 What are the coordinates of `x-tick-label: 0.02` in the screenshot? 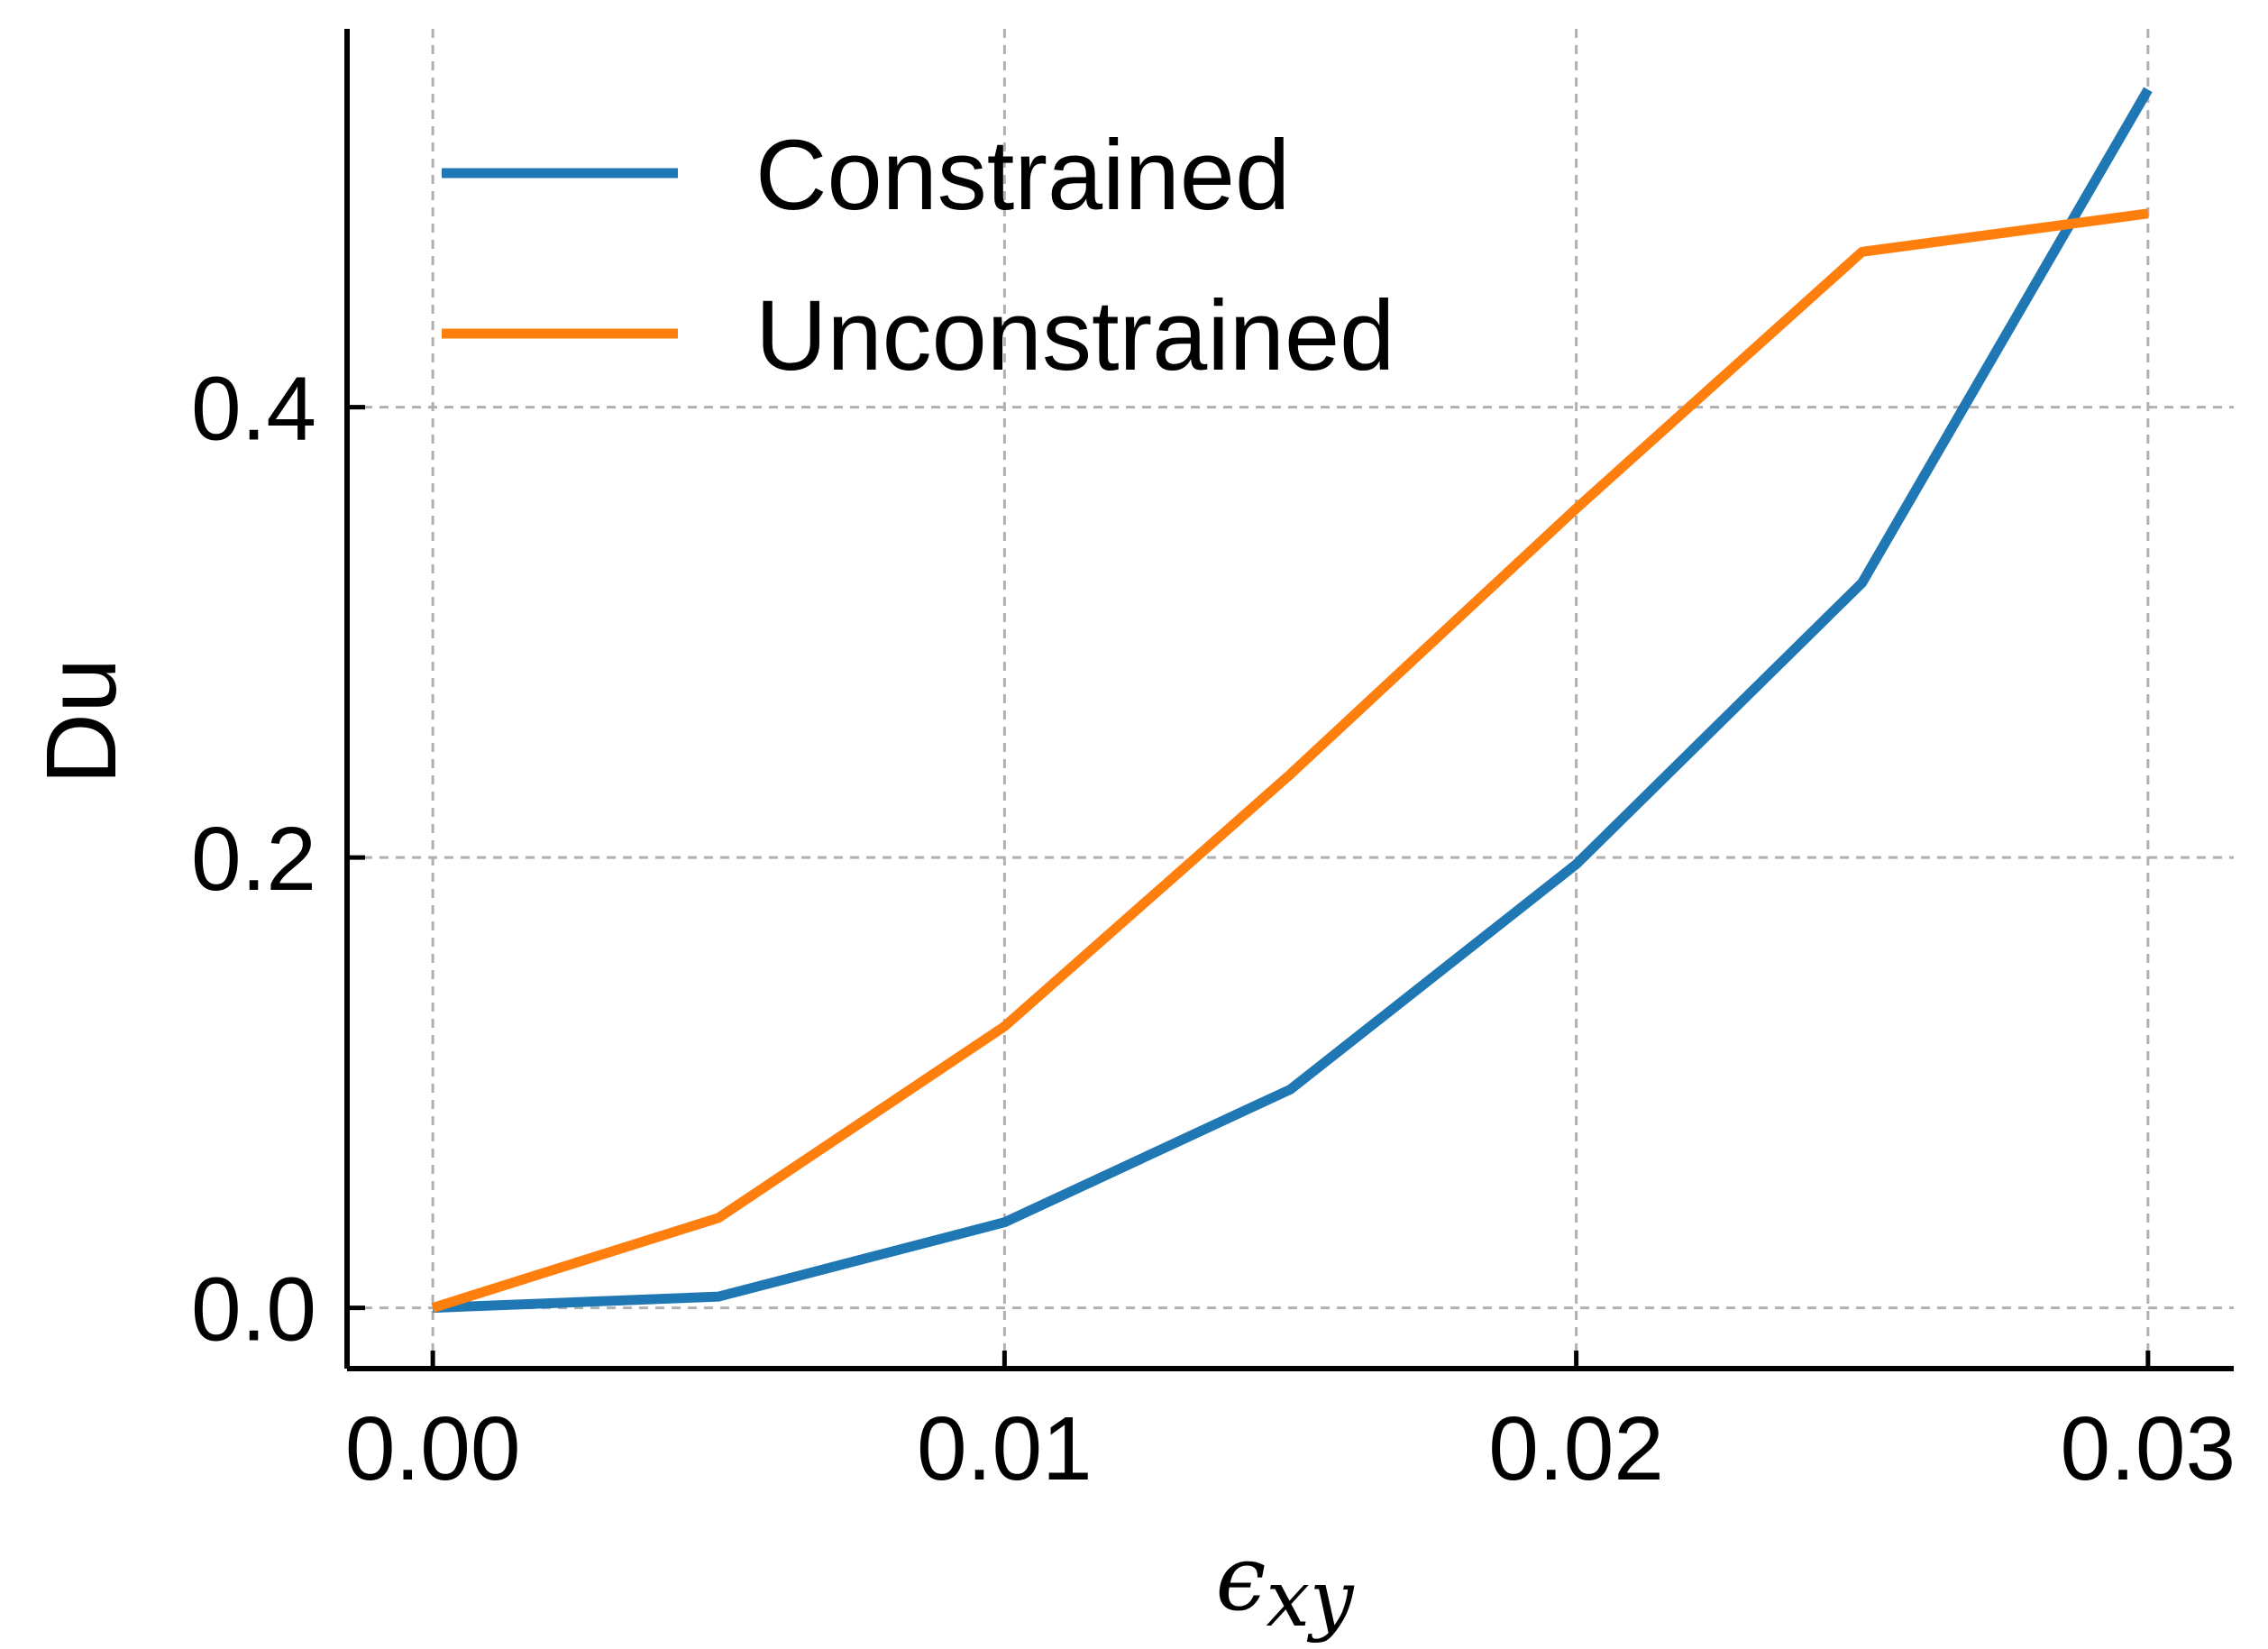 It's located at (1576, 1448).